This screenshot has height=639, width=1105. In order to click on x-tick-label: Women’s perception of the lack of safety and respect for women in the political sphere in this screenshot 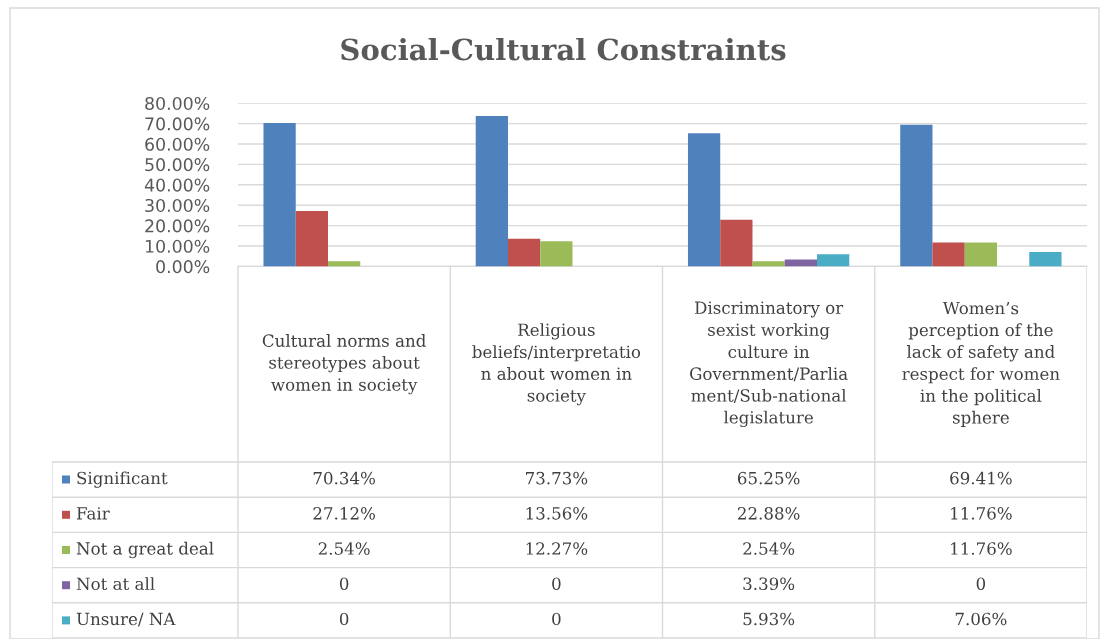, I will do `click(981, 364)`.